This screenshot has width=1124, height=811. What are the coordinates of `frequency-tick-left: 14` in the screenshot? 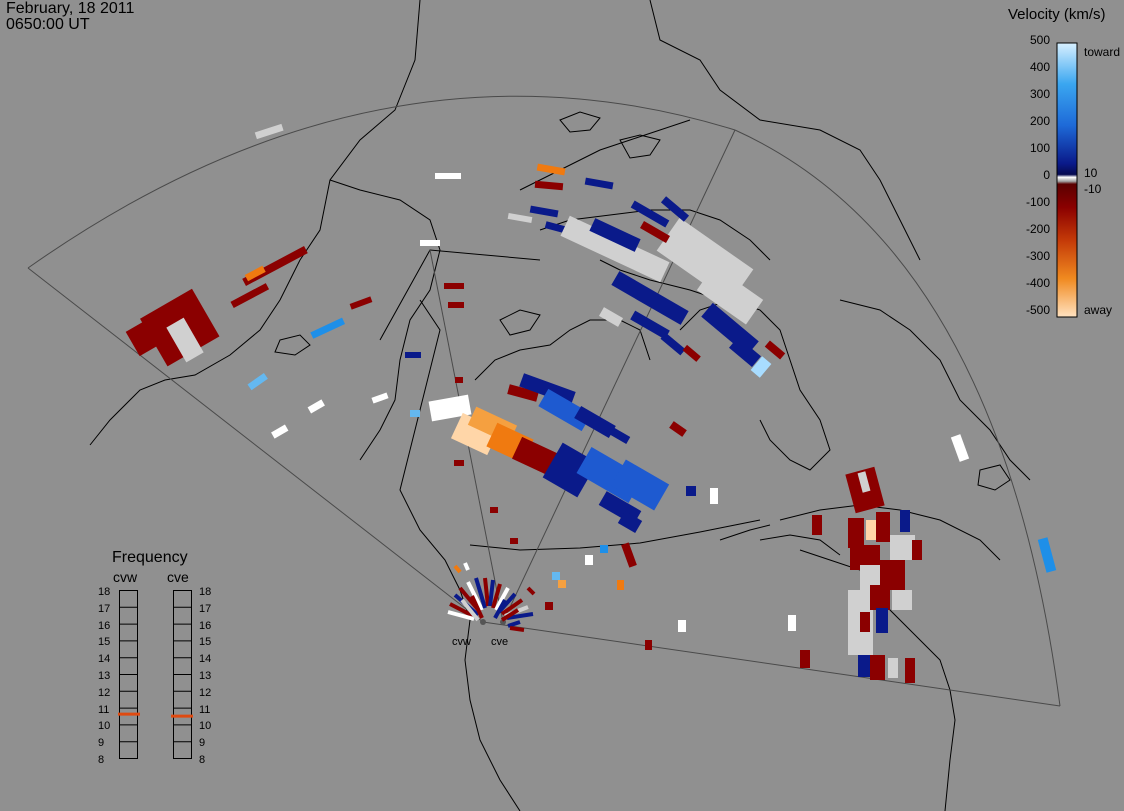 It's located at (104, 659).